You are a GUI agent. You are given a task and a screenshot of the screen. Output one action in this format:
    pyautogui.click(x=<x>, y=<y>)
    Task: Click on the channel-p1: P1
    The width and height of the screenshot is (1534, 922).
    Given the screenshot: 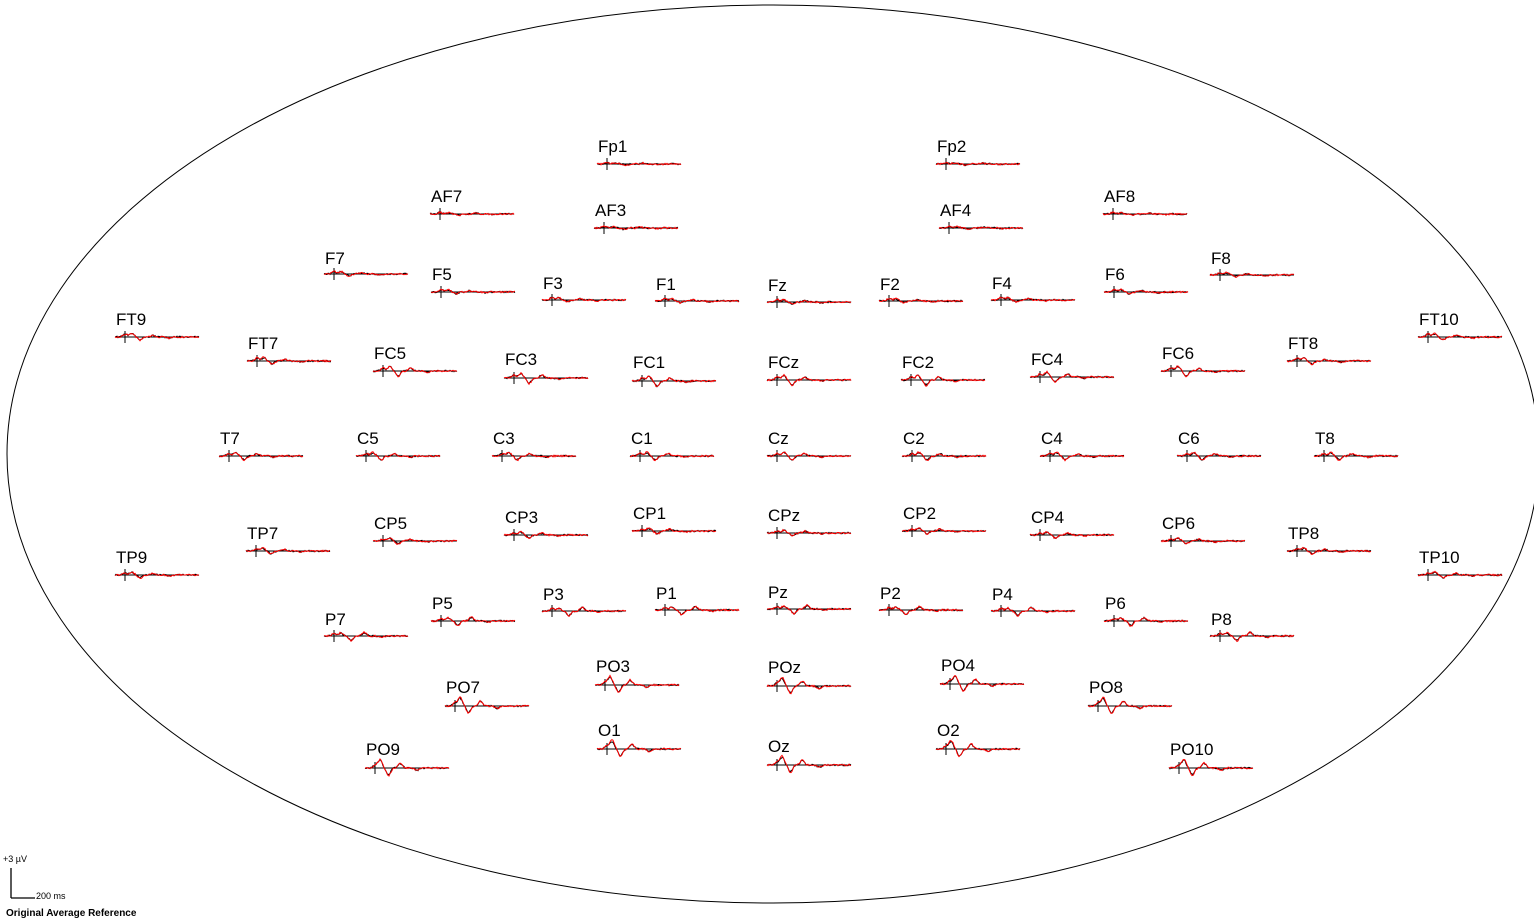 What is the action you would take?
    pyautogui.click(x=697, y=600)
    